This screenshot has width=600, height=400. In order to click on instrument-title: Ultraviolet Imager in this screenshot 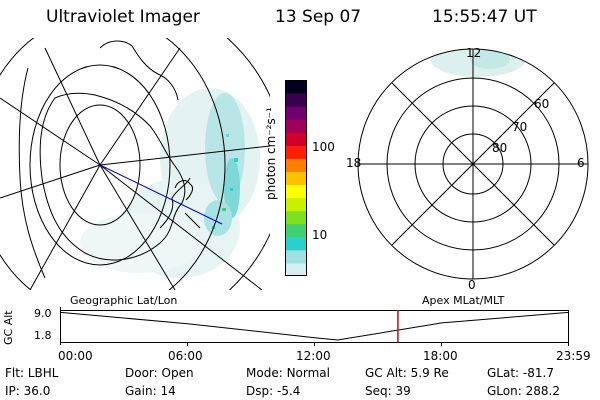, I will do `click(123, 17)`.